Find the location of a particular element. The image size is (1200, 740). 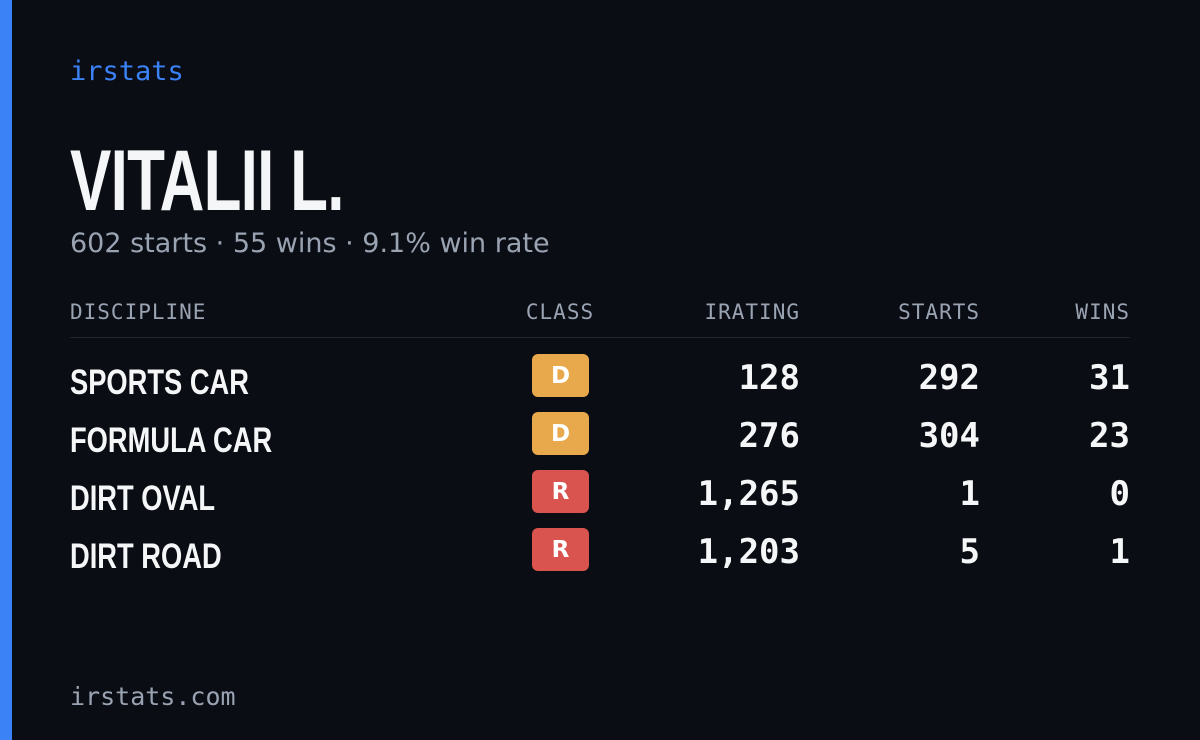

column-header: CLASS is located at coordinates (560, 312).